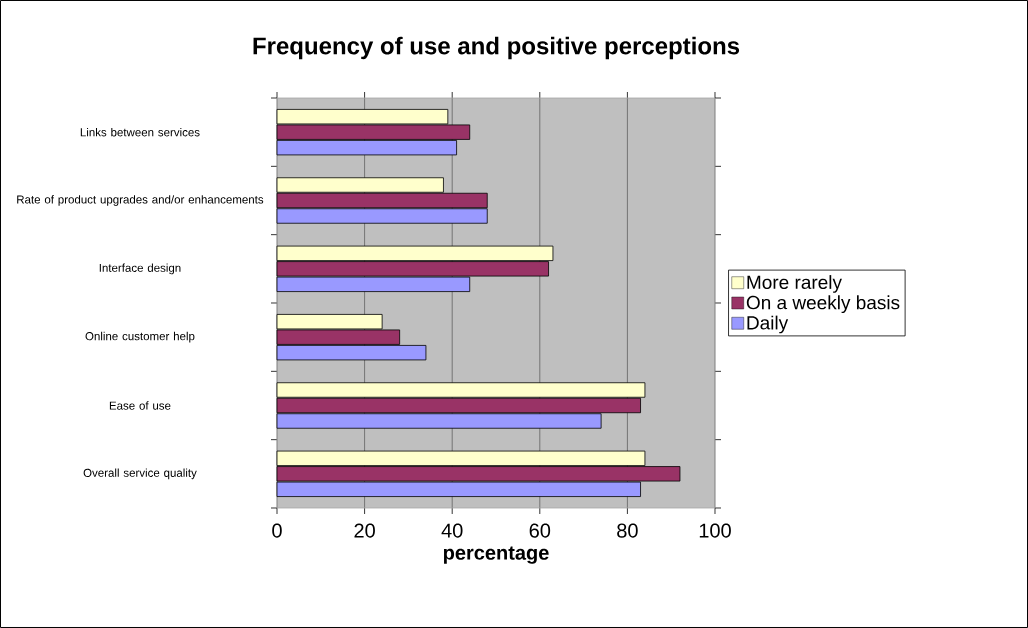 The image size is (1028, 628). What do you see at coordinates (627, 530) in the screenshot?
I see `x-tick-label: 80` at bounding box center [627, 530].